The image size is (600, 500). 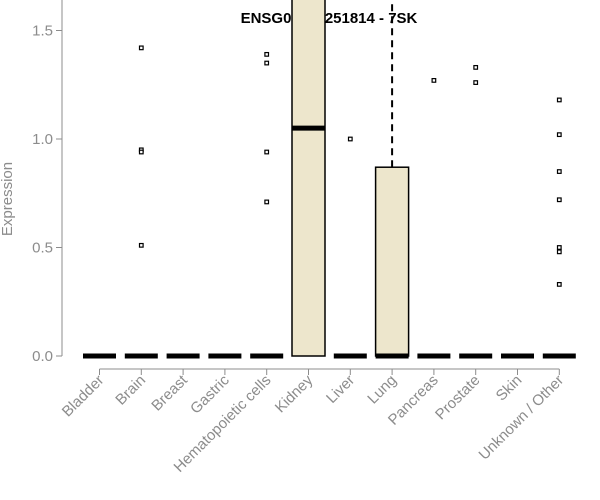 I want to click on y-tick-label: 0.5, so click(x=42, y=248).